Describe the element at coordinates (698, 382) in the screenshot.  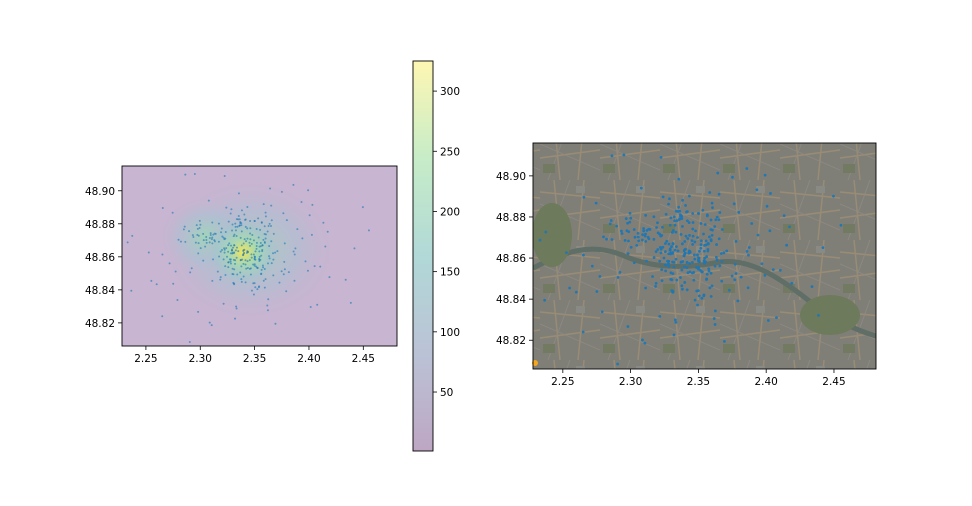
I see `right-xtick-label: 2.35` at that location.